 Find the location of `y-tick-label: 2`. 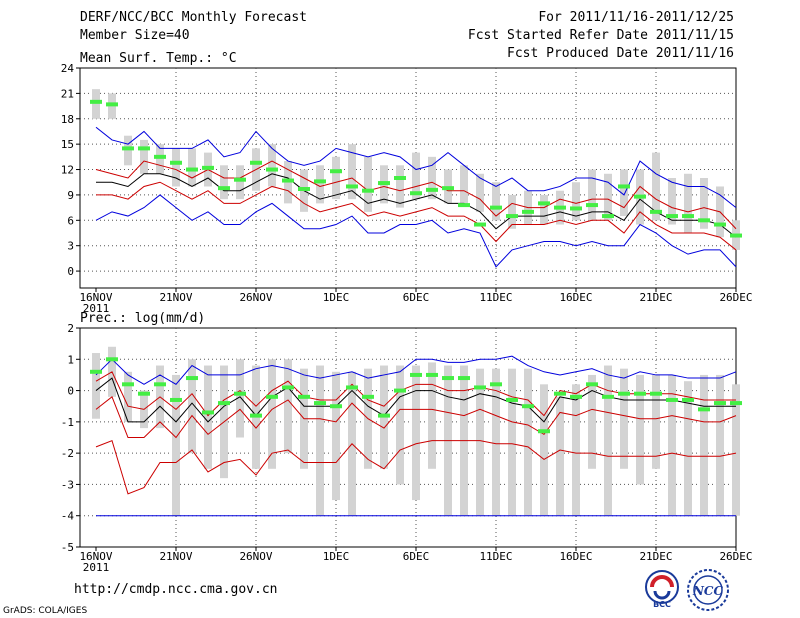

y-tick-label: 2 is located at coordinates (70, 328).